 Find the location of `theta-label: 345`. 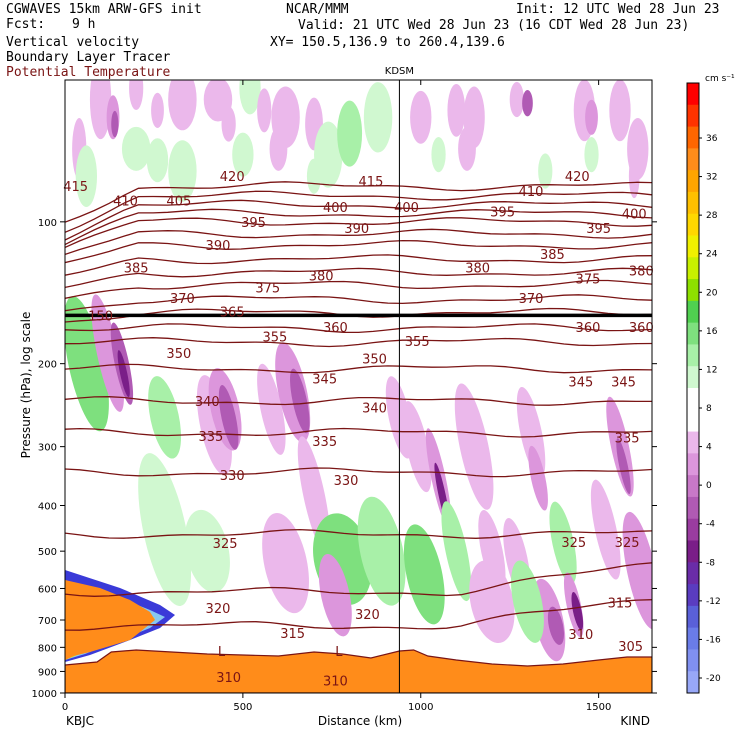

theta-label: 345 is located at coordinates (623, 382).